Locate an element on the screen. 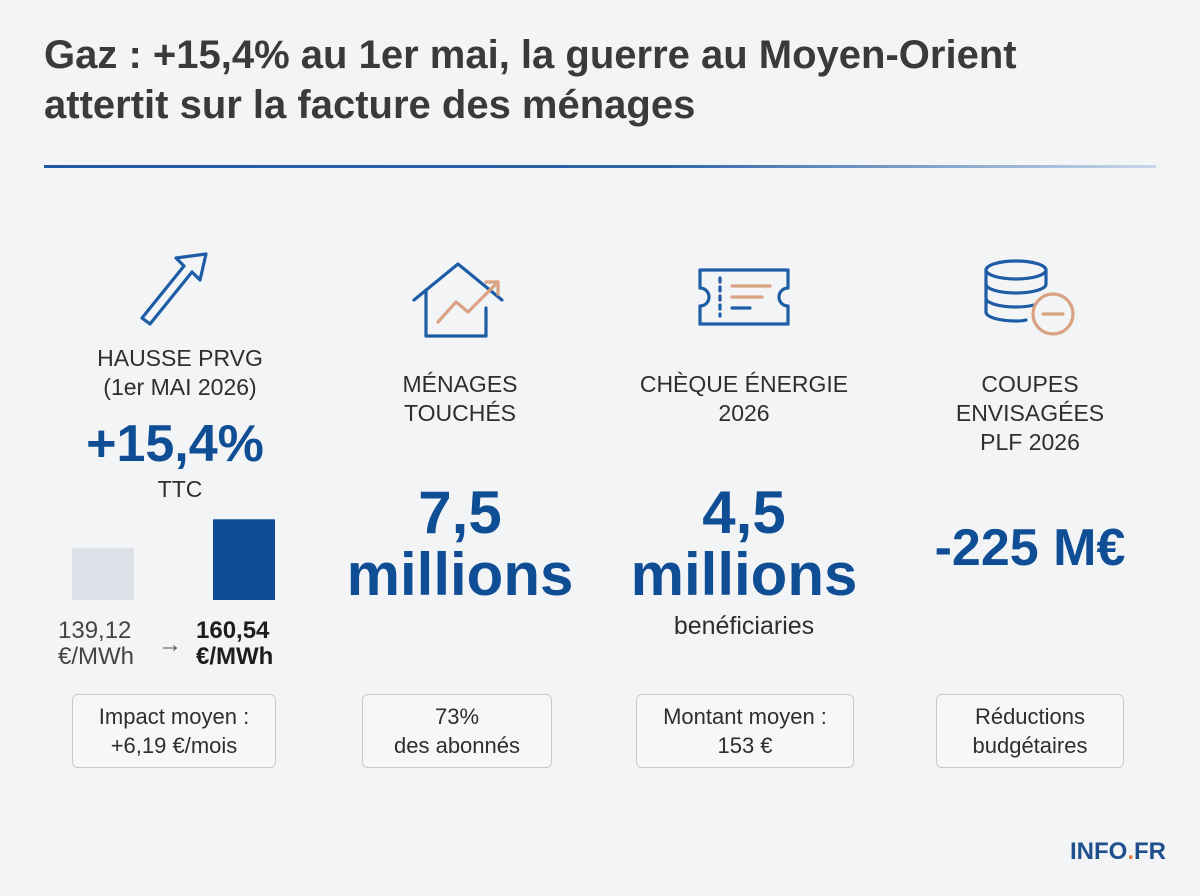 The width and height of the screenshot is (1200, 896). price-old-value: 139,12 is located at coordinates (95, 630).